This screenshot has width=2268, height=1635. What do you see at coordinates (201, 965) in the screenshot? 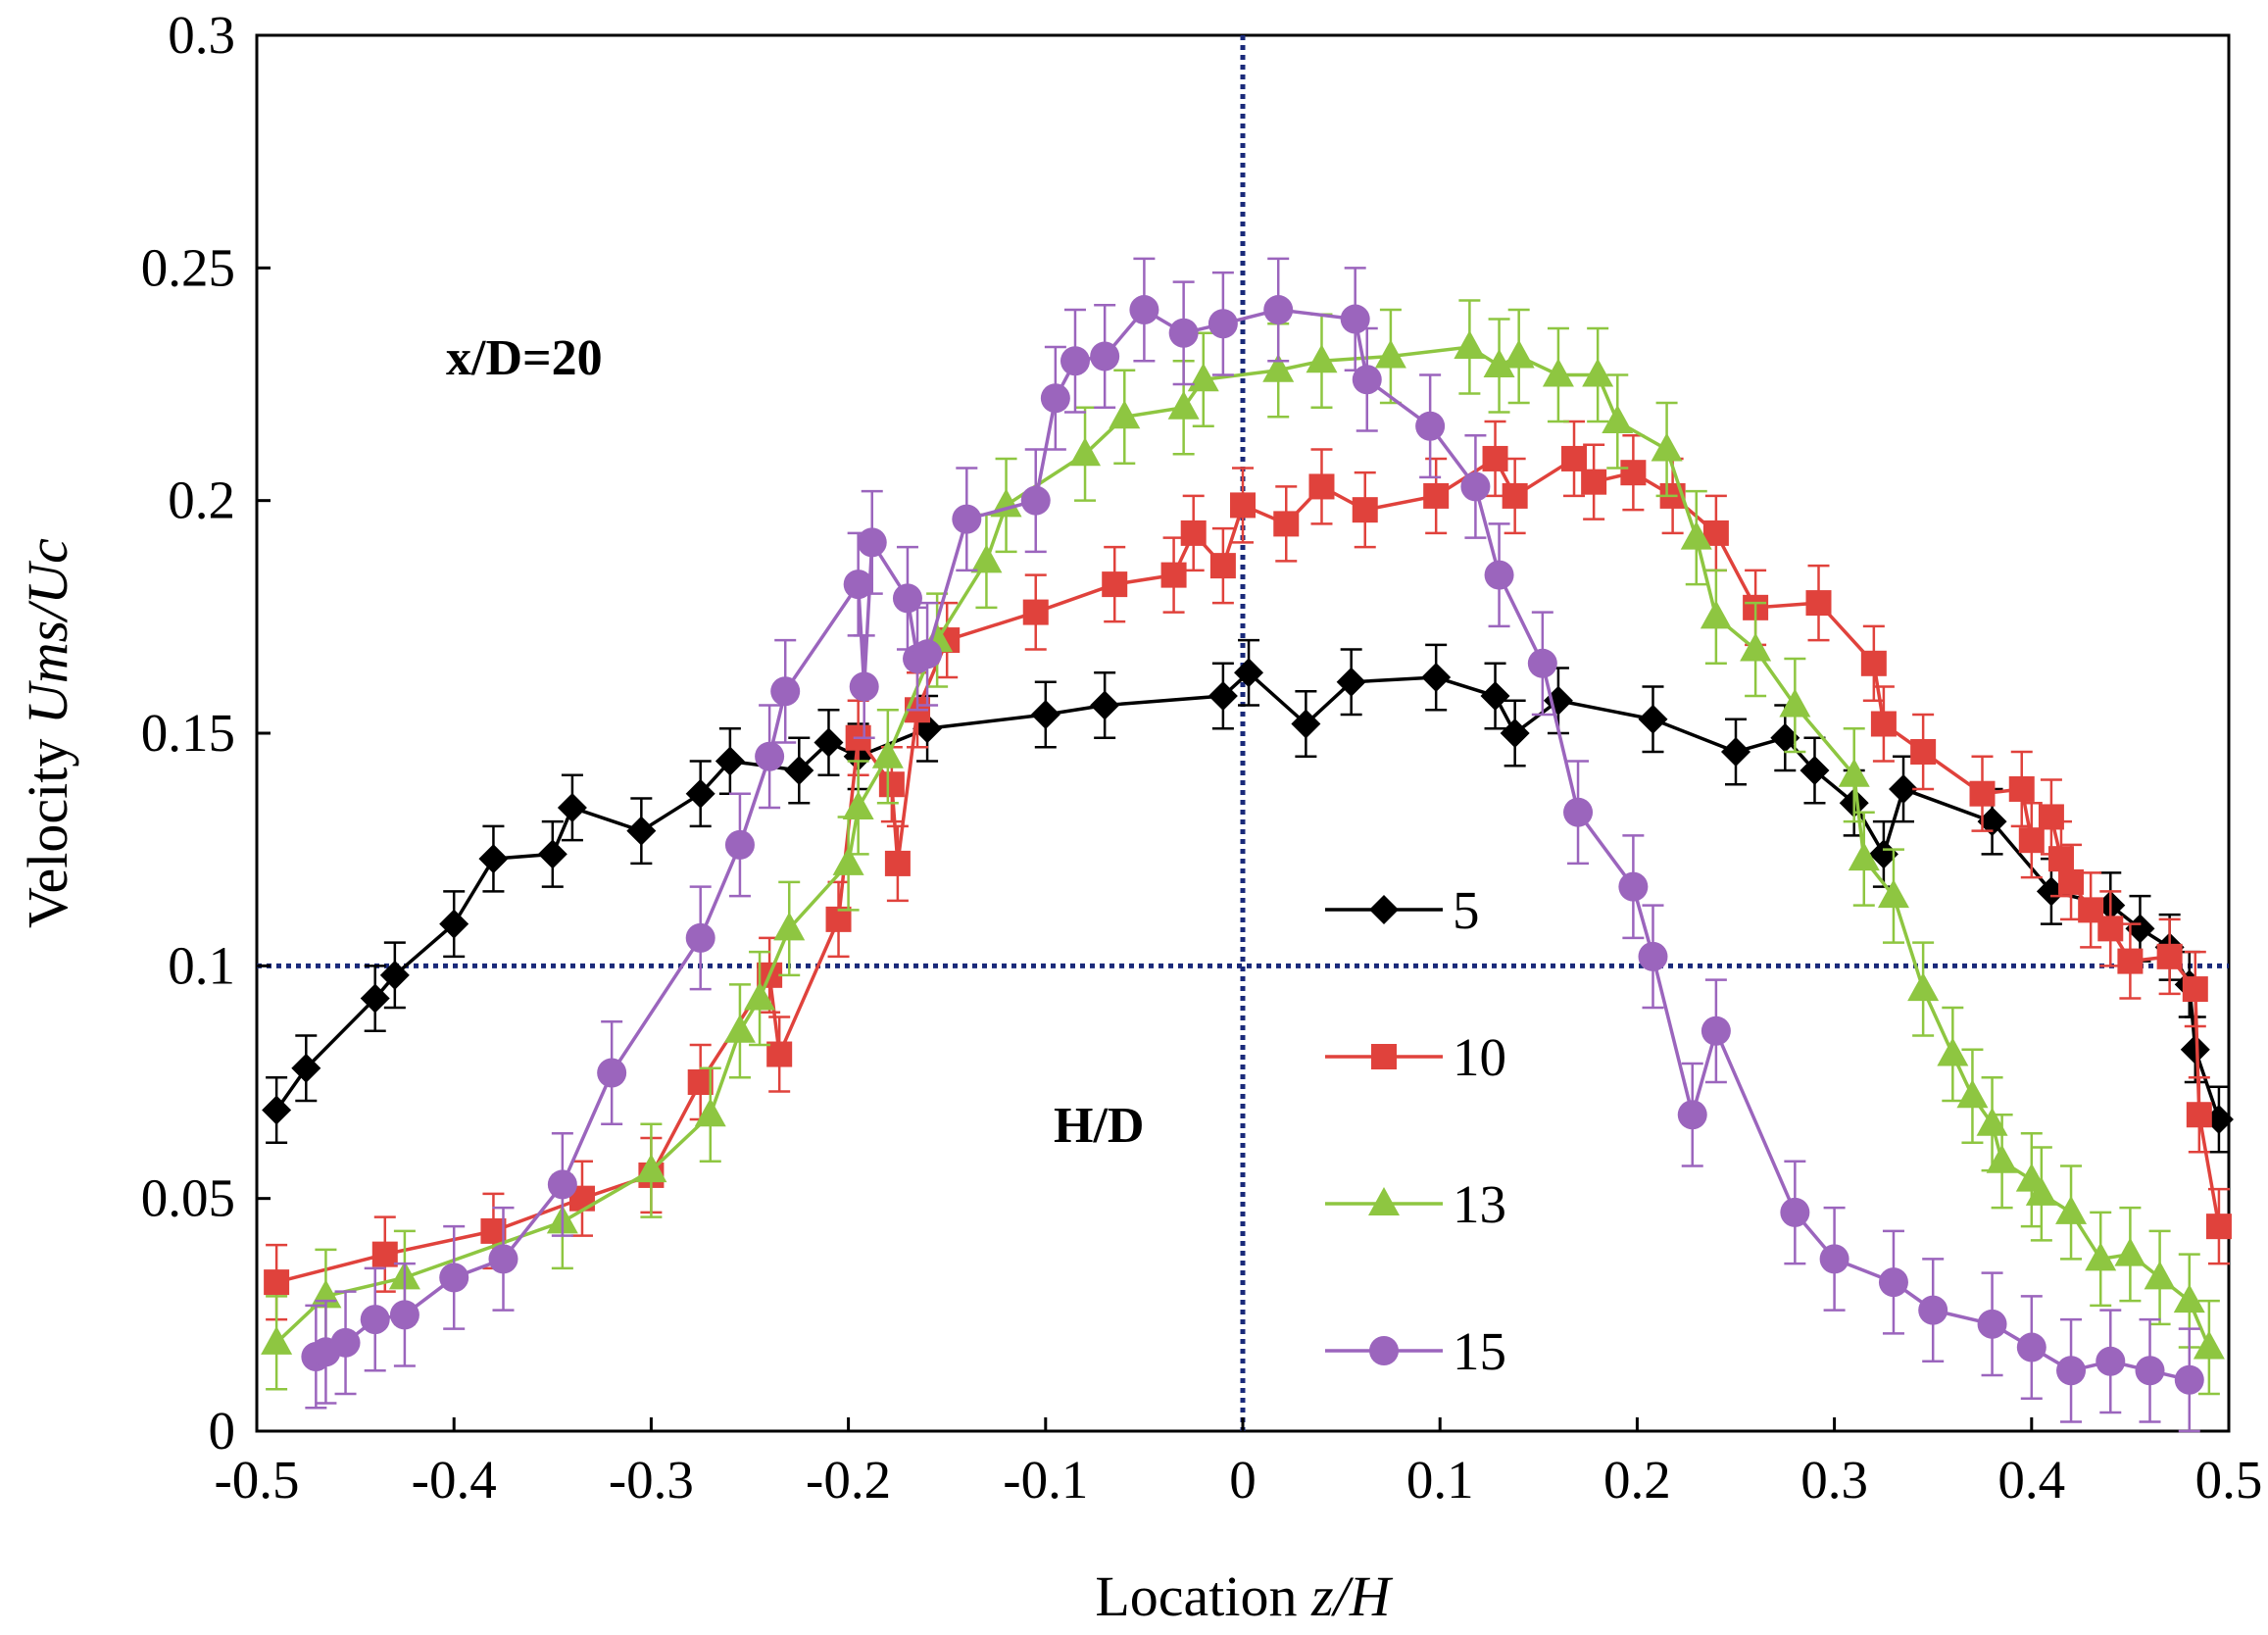
I see `y-tick-label: 0.1` at bounding box center [201, 965].